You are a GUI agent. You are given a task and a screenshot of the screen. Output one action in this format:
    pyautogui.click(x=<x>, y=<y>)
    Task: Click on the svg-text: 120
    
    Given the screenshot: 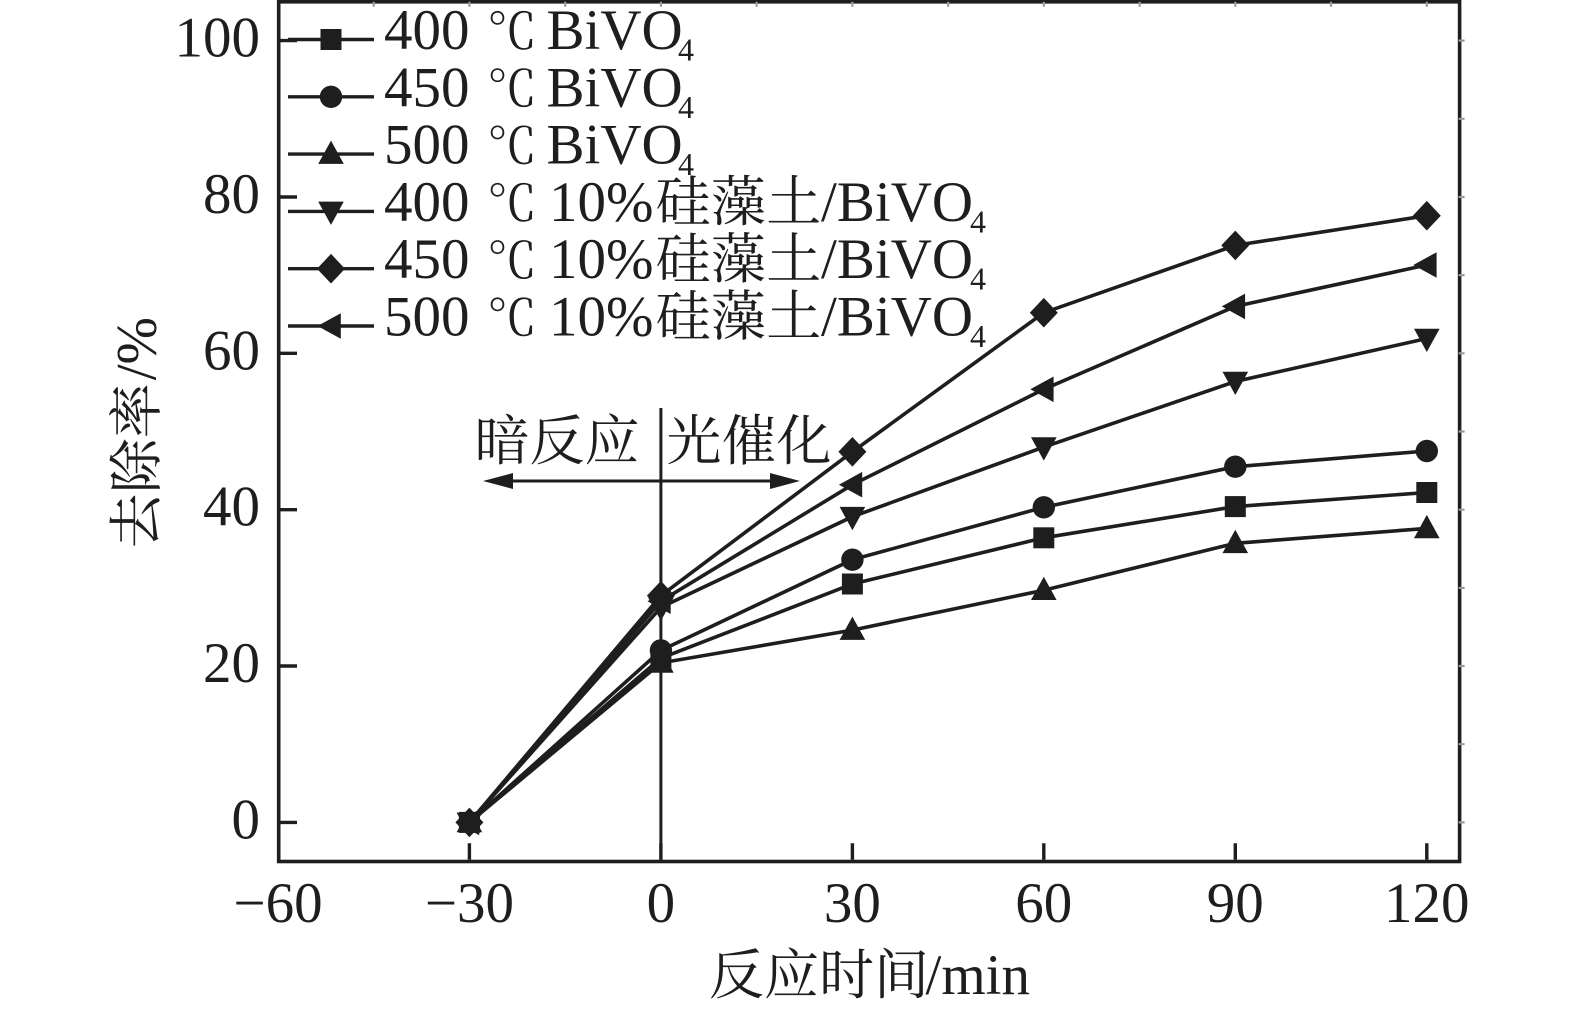 What is the action you would take?
    pyautogui.click(x=1427, y=903)
    